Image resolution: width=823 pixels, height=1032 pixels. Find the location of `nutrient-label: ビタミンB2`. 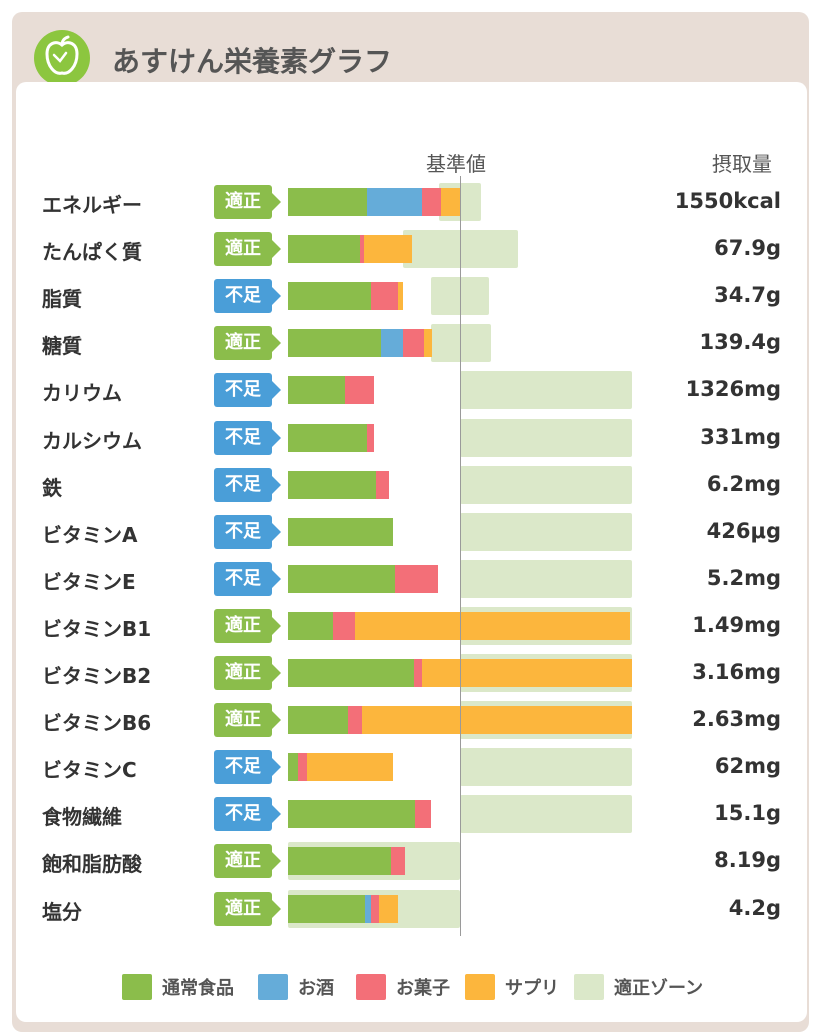

nutrient-label: ビタミンB2 is located at coordinates (97, 676).